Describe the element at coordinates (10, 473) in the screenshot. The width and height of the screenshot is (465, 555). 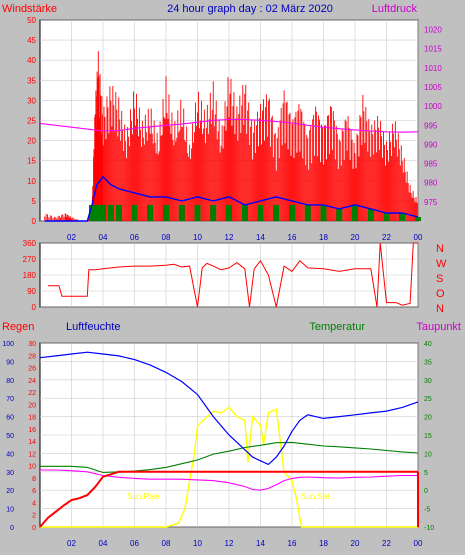
I see `humidity-tick-label: 30` at that location.